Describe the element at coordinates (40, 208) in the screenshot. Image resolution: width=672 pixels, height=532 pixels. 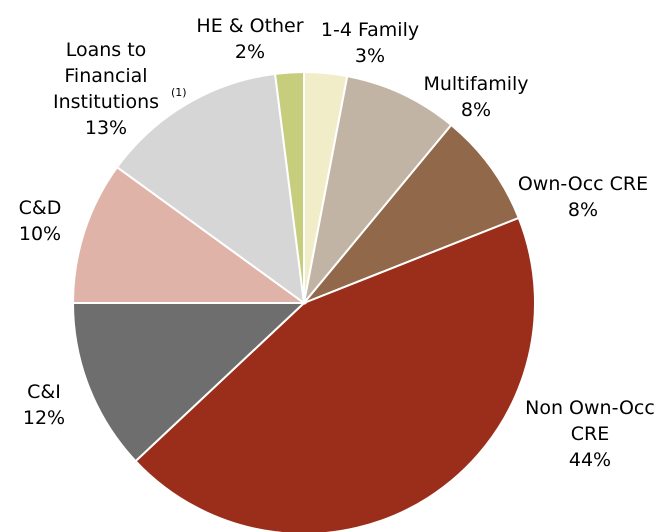
I see `label-c-and-d: C&D` at that location.